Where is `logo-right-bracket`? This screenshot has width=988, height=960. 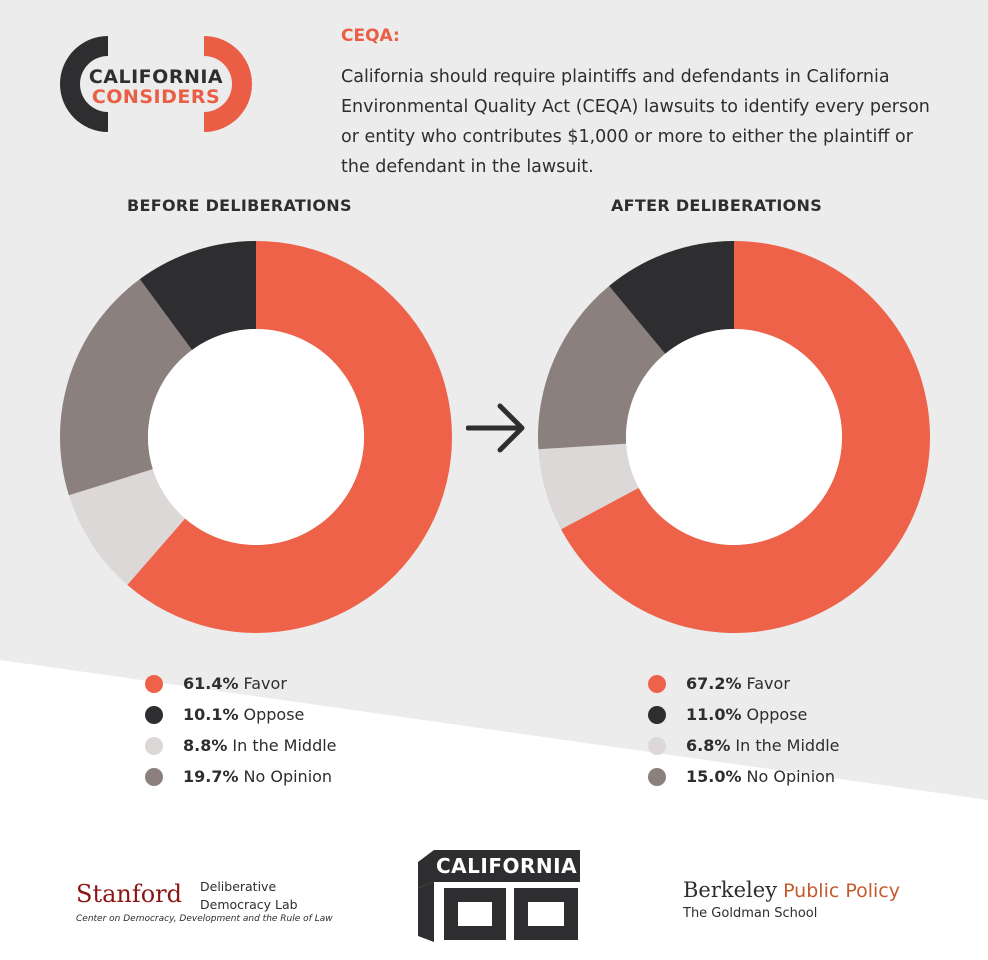 logo-right-bracket is located at coordinates (228, 84).